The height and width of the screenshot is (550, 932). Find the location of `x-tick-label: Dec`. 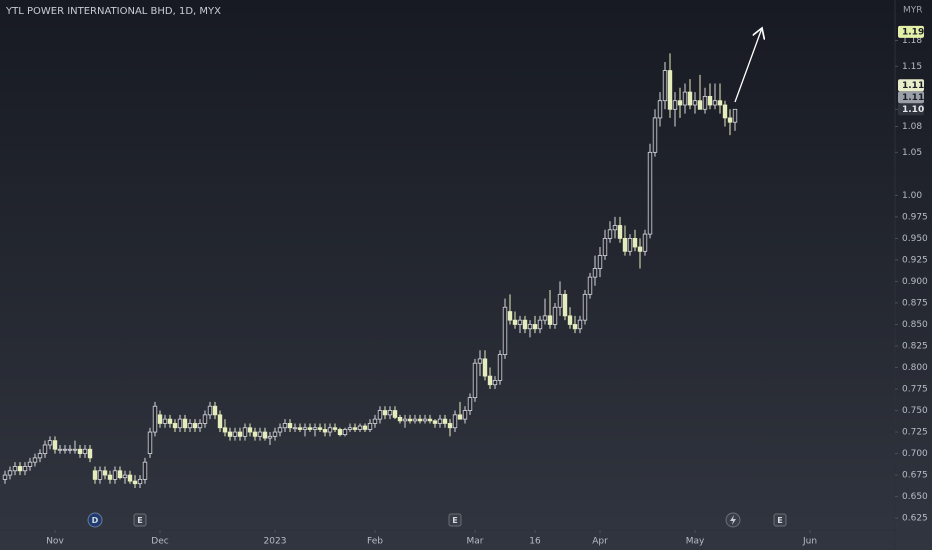

x-tick-label: Dec is located at coordinates (159, 542).